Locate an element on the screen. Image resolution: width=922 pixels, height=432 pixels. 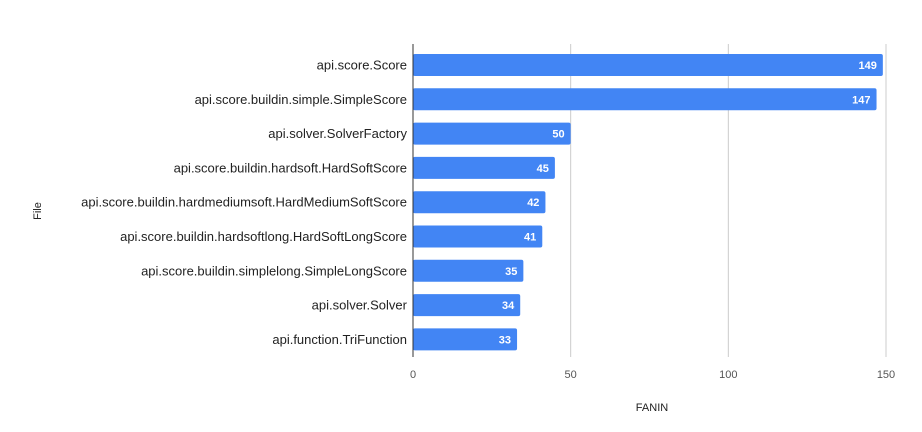
value-label: 50 is located at coordinates (558, 135).